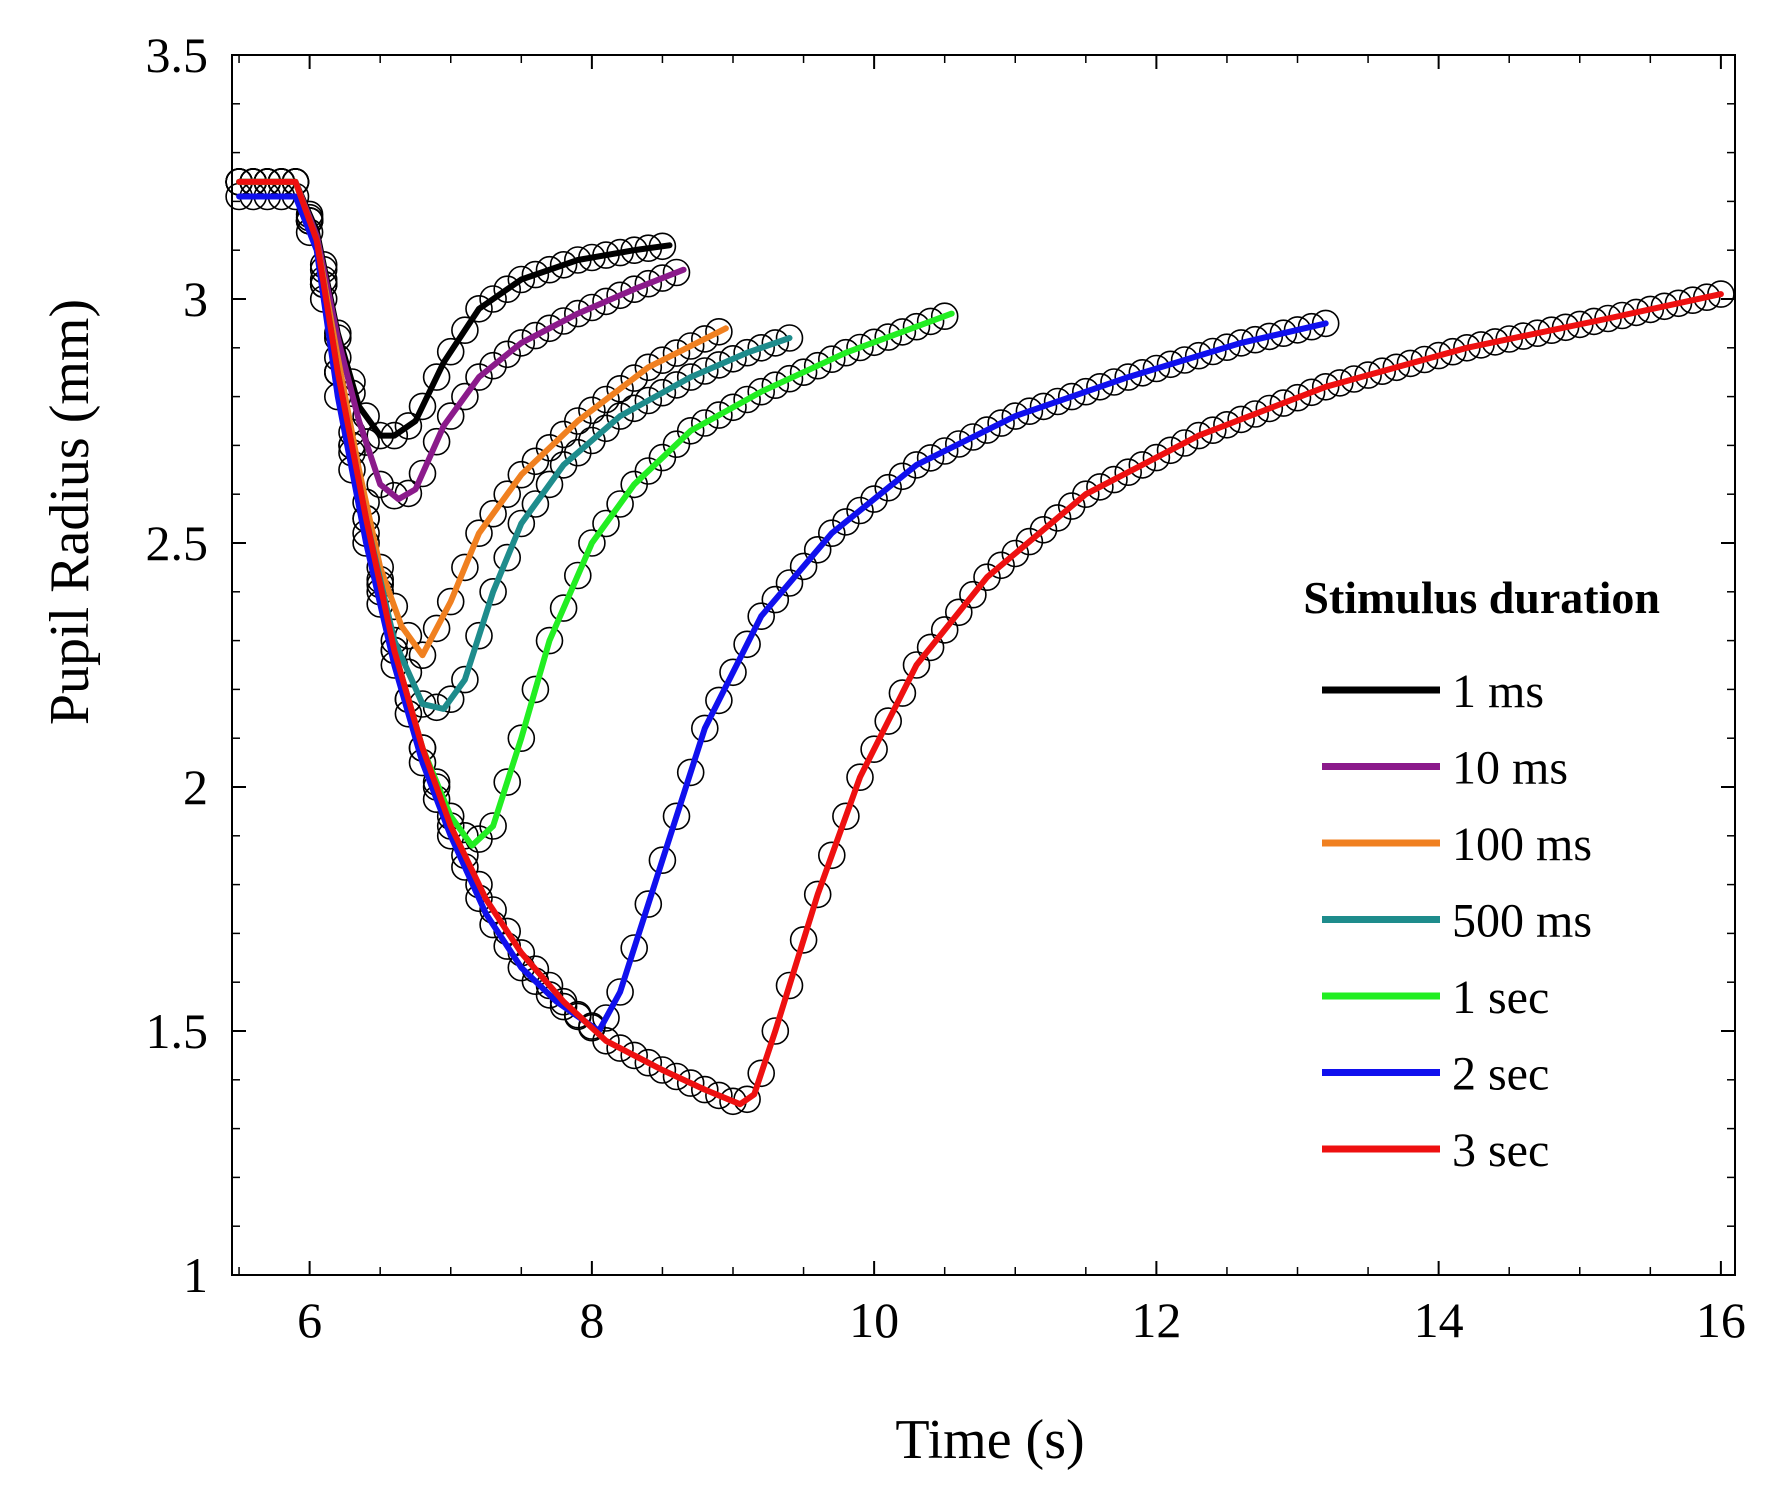 The image size is (1767, 1498). Describe the element at coordinates (70, 512) in the screenshot. I see `y-axis-title: Pupil Radius (mm)` at that location.